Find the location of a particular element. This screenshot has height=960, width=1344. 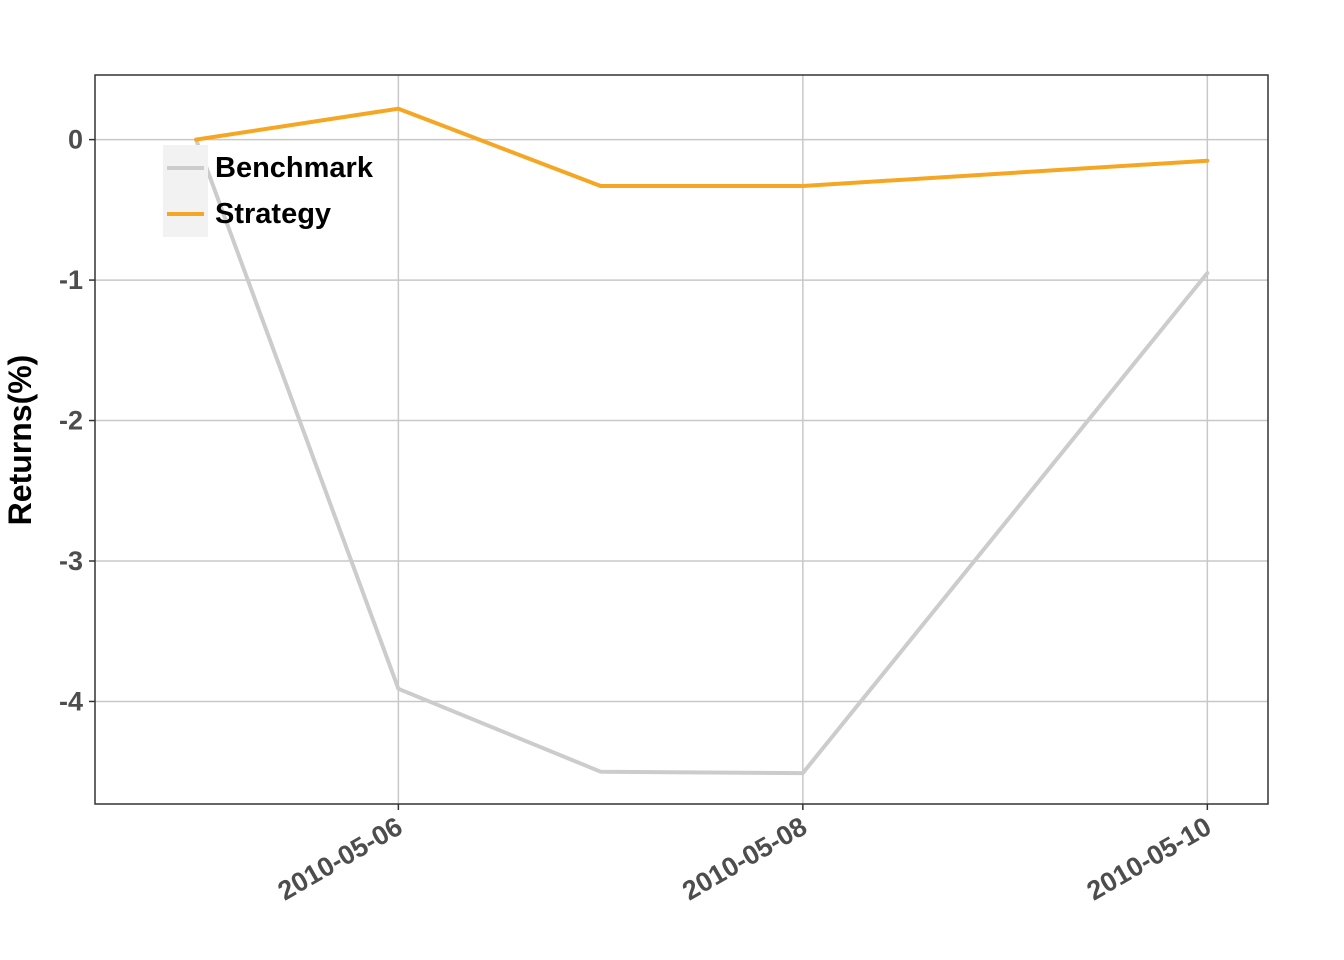

y-axis-title: Returns(%) is located at coordinates (20, 440).